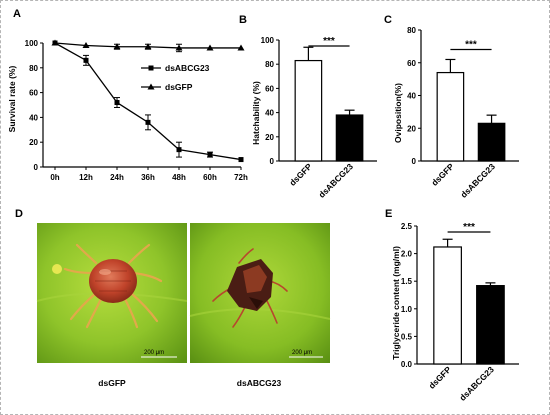  I want to click on panel-e-significance-label: ***, so click(469, 227).